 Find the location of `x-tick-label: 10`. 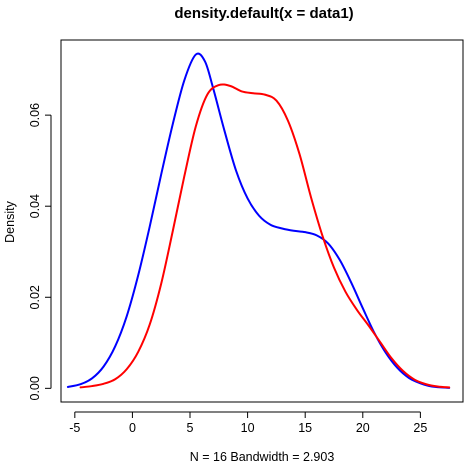

x-tick-label: 10 is located at coordinates (248, 428).